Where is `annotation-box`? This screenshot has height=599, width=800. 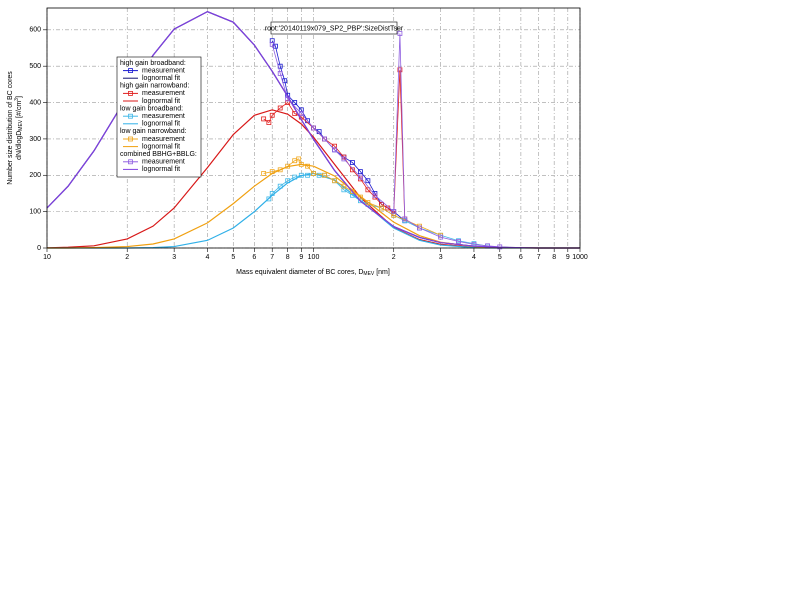
annotation-box is located at coordinates (334, 28).